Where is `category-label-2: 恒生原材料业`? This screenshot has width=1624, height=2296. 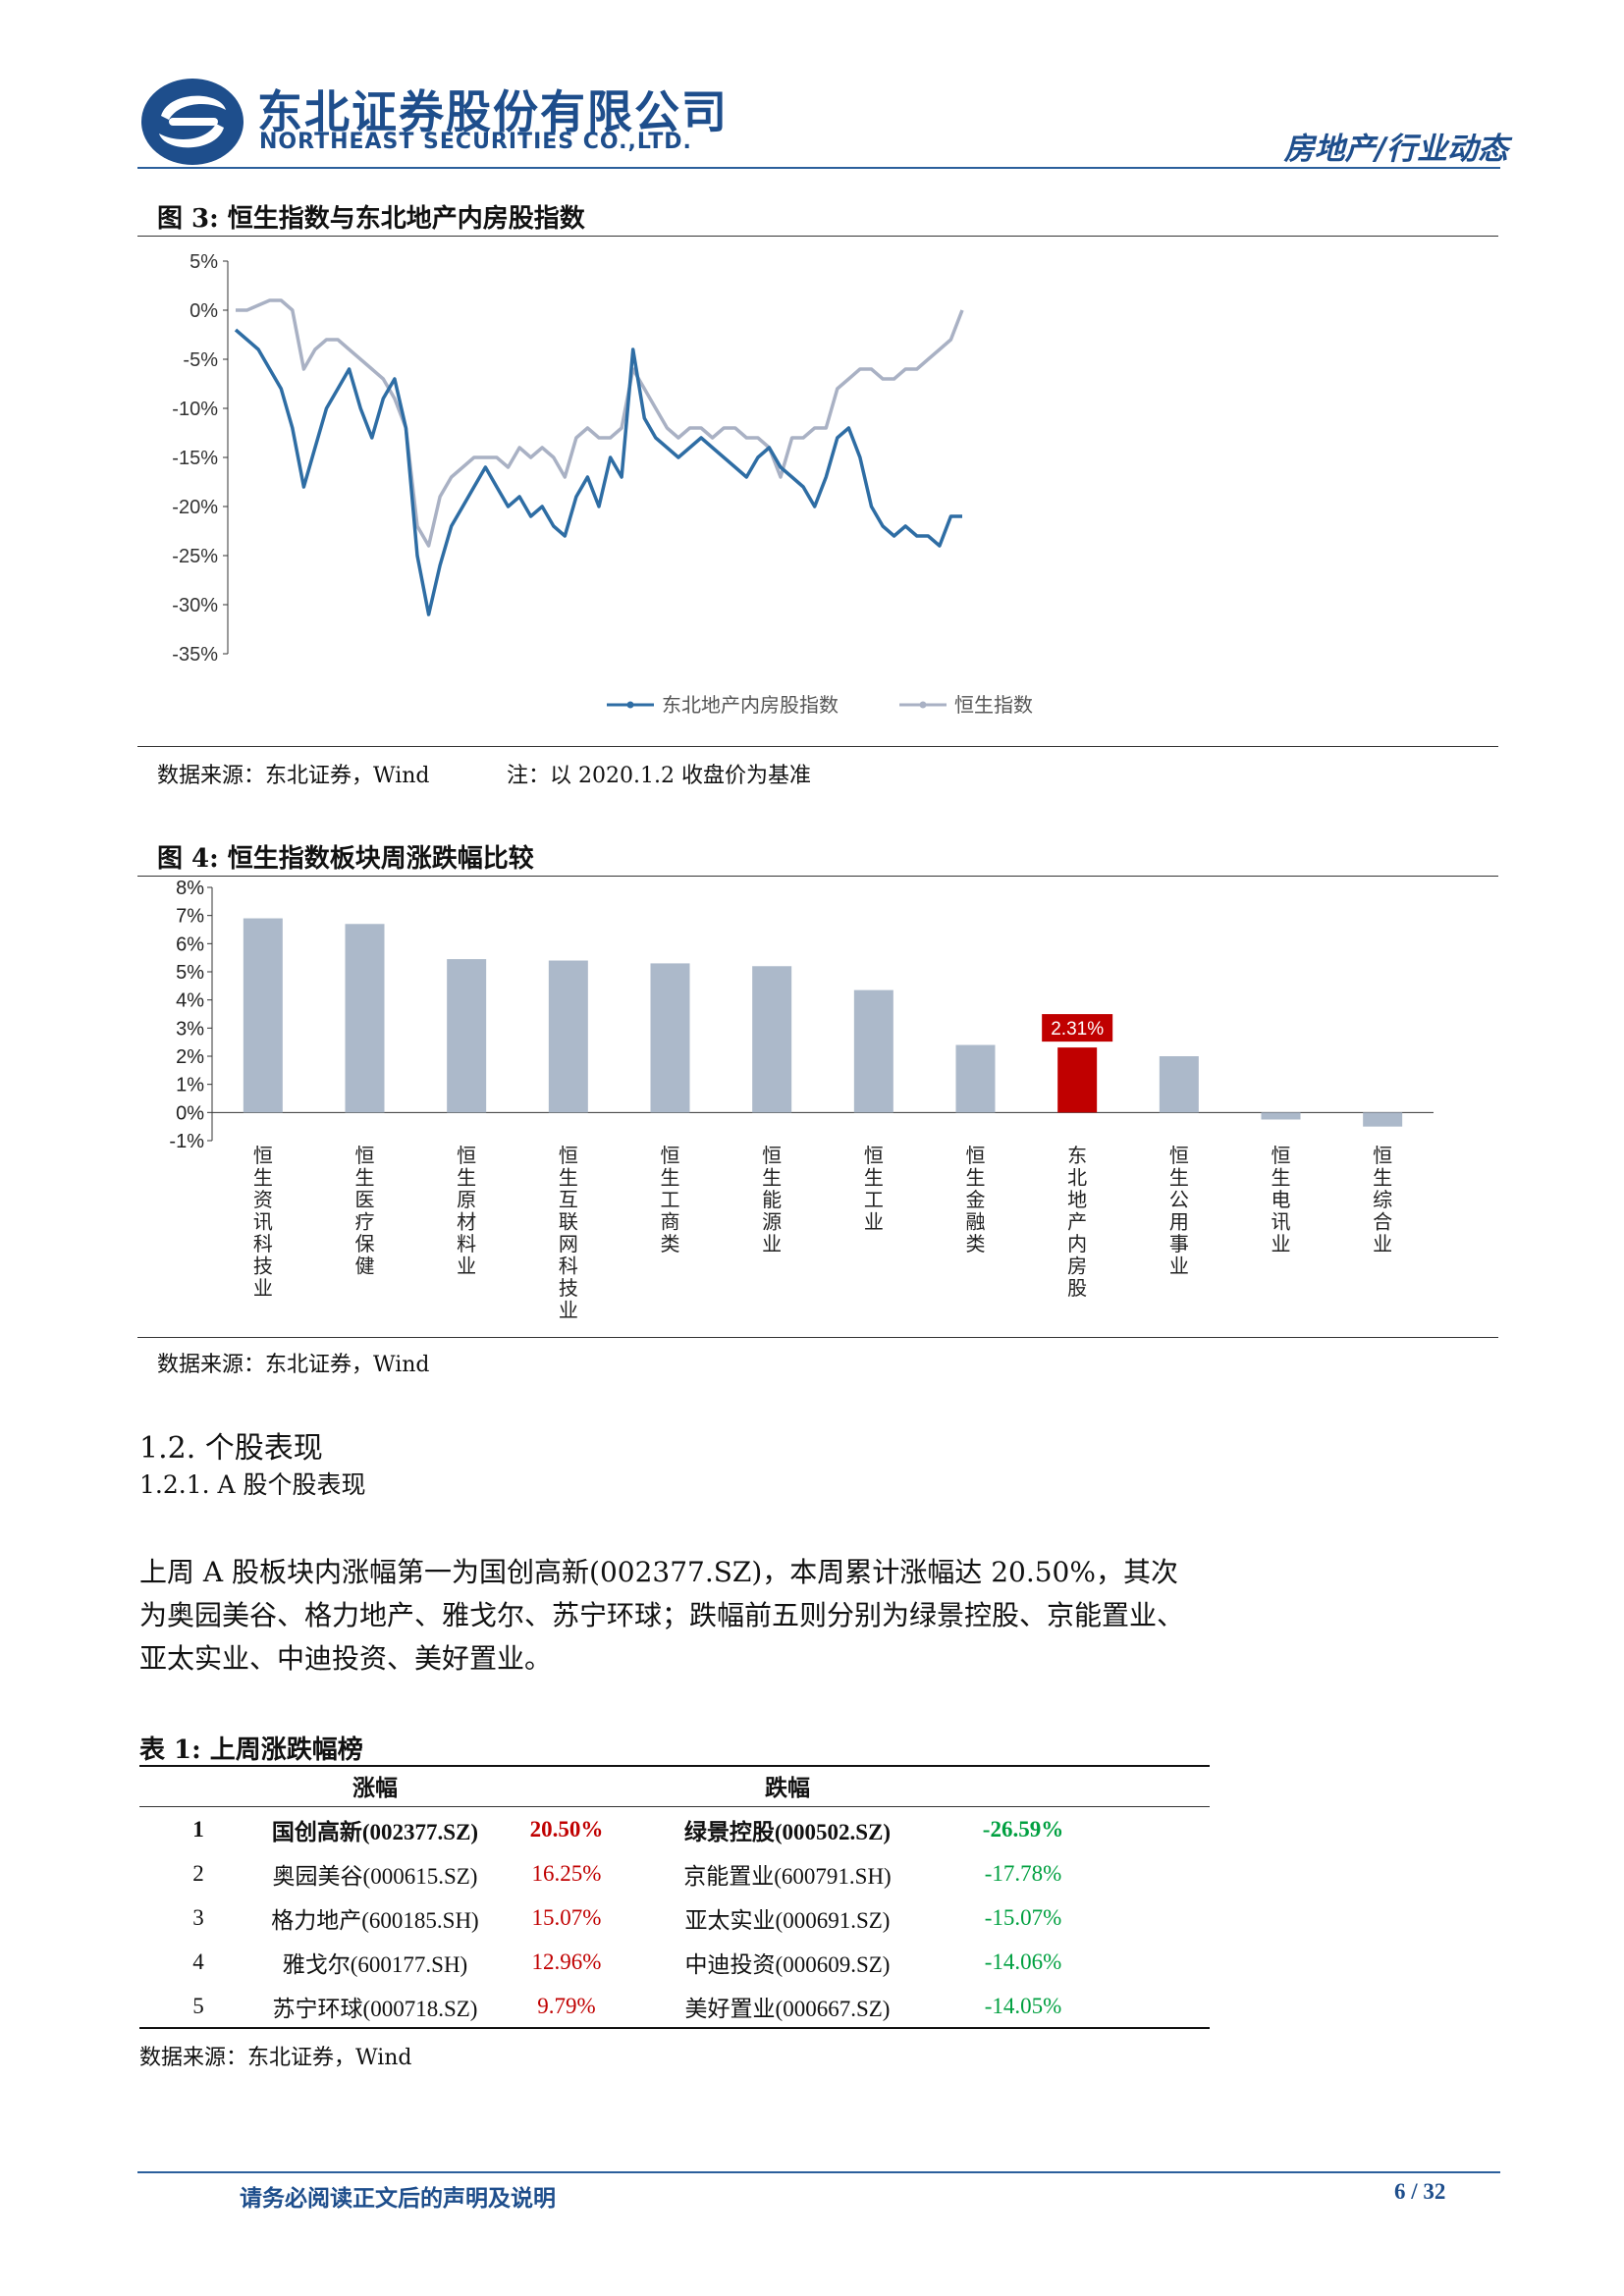
category-label-2: 恒生原材料业 is located at coordinates (466, 1211).